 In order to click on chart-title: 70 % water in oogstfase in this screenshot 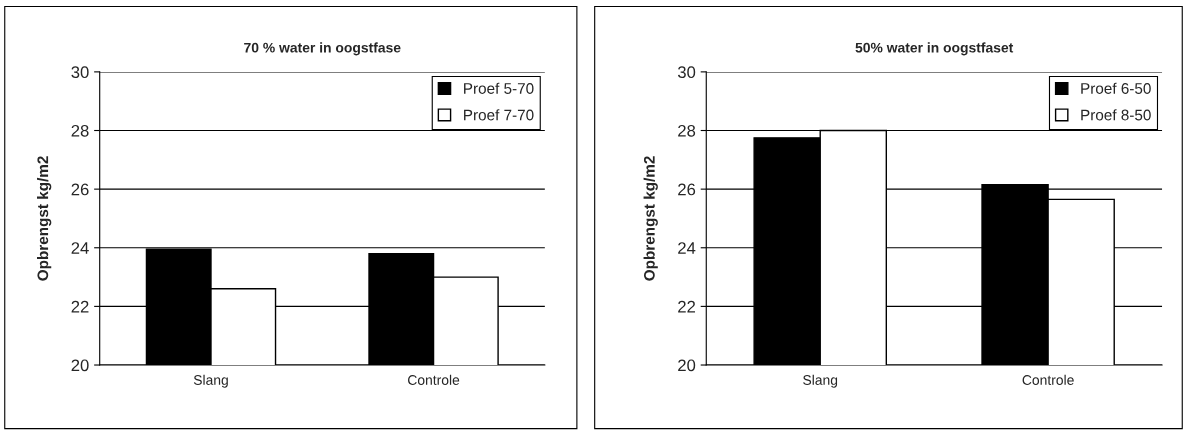, I will do `click(322, 49)`.